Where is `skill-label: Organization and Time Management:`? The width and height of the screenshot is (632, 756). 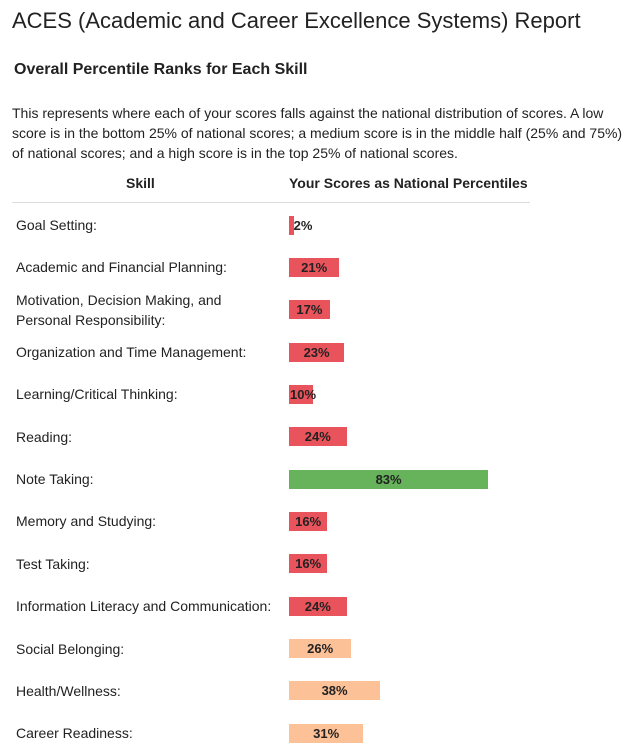 skill-label: Organization and Time Management: is located at coordinates (131, 352).